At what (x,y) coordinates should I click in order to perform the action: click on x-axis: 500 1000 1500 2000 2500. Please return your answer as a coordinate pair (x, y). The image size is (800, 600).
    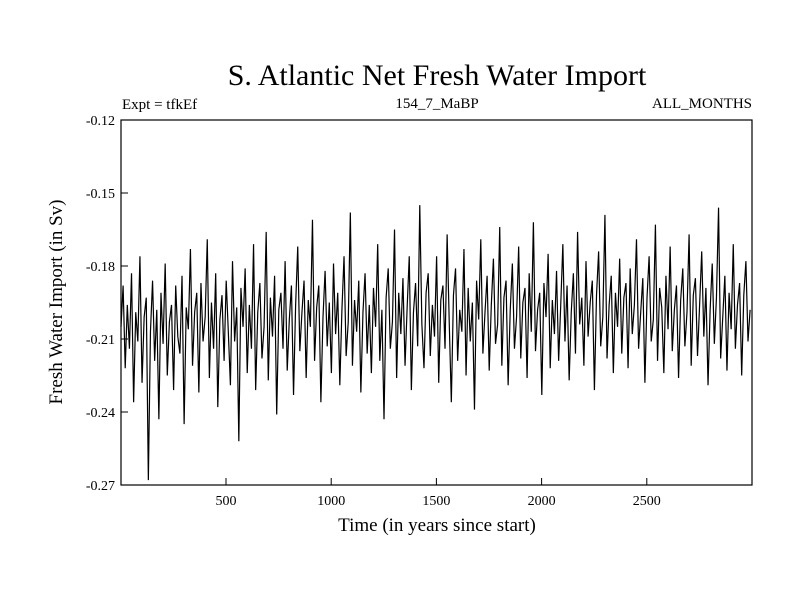
    Looking at the image, I should click on (438, 493).